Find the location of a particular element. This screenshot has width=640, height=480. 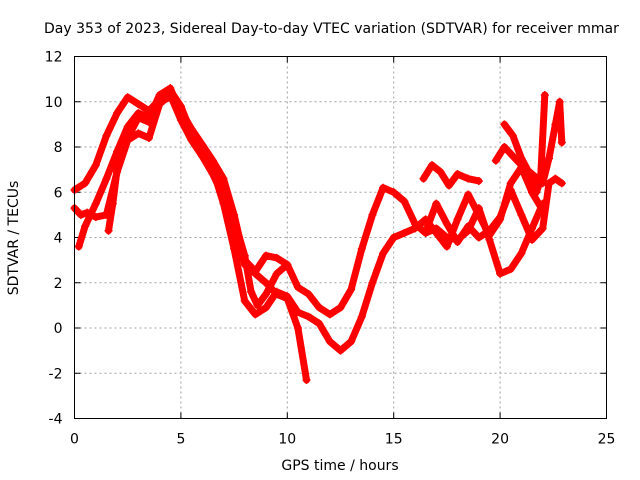

y-tick-label: -2 is located at coordinates (56, 374).